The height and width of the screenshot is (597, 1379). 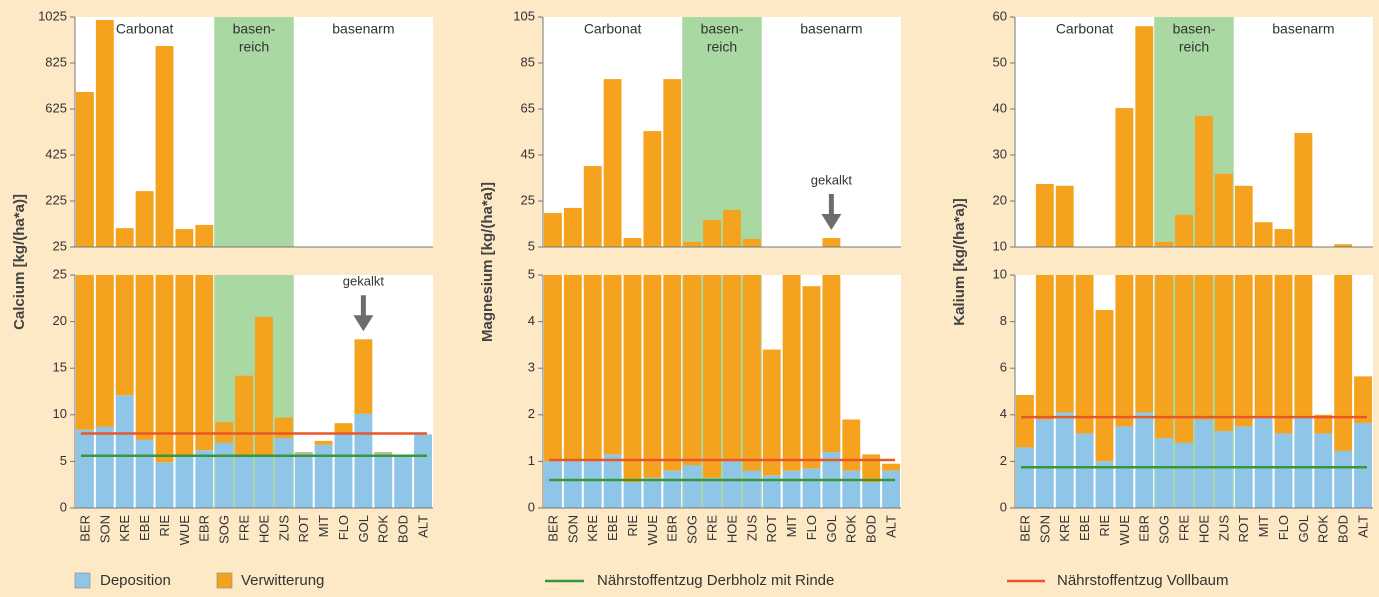 I want to click on legend-label: Verwitterung, so click(x=282, y=580).